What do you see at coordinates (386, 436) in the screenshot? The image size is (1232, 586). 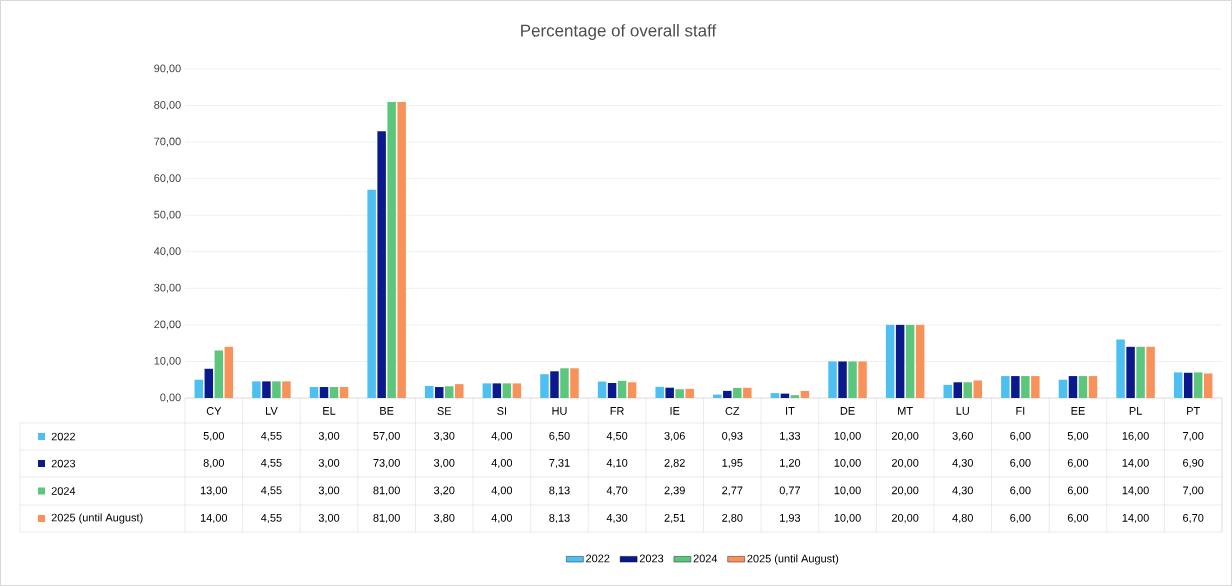 I see `data-label: 57,00` at bounding box center [386, 436].